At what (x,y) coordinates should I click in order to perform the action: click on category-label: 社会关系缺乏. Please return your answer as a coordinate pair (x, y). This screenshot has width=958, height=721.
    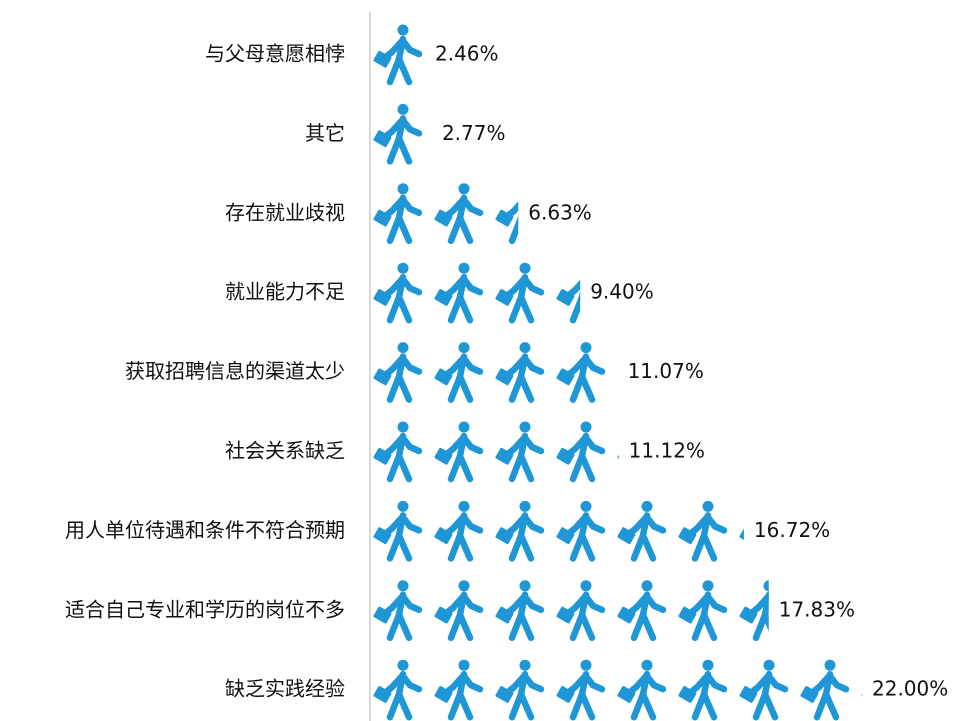
    Looking at the image, I should click on (285, 451).